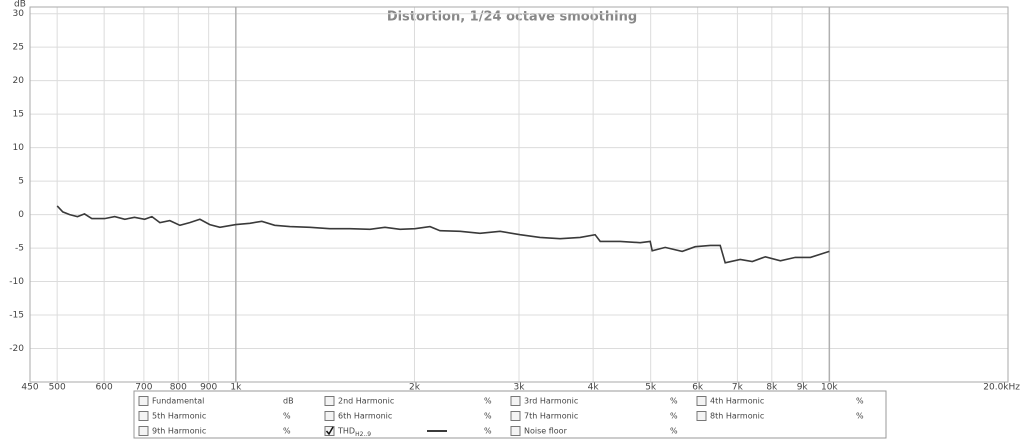  Describe the element at coordinates (737, 416) in the screenshot. I see `legend-label: 8th Harmonic` at that location.